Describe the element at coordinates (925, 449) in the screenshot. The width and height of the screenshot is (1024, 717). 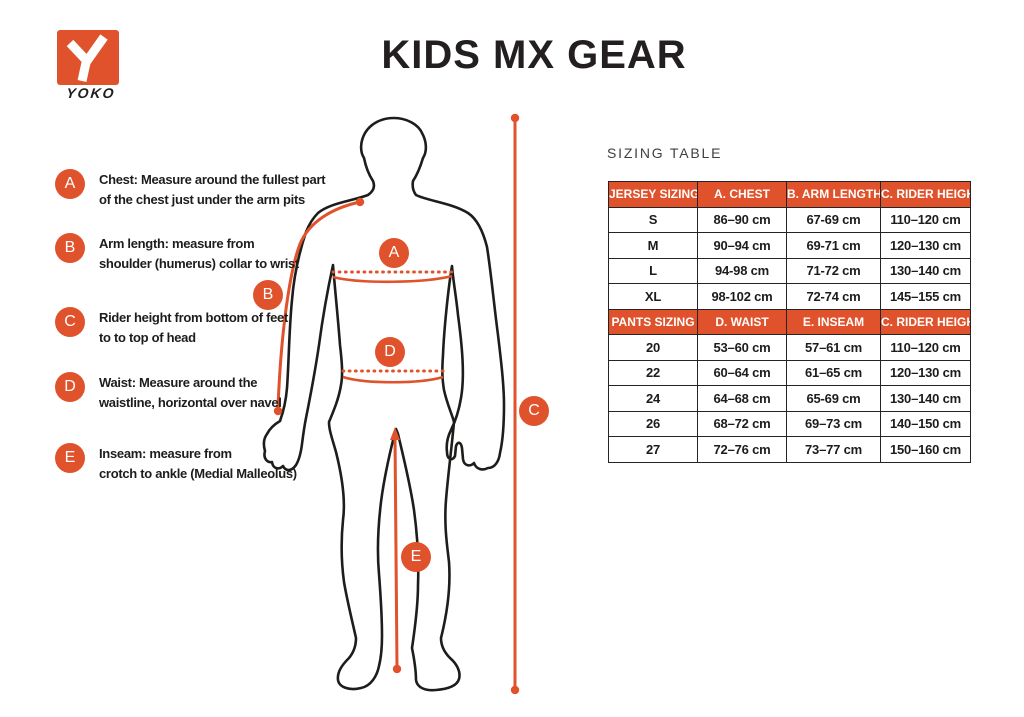
I see `table-cell: 150–160 cm` at that location.